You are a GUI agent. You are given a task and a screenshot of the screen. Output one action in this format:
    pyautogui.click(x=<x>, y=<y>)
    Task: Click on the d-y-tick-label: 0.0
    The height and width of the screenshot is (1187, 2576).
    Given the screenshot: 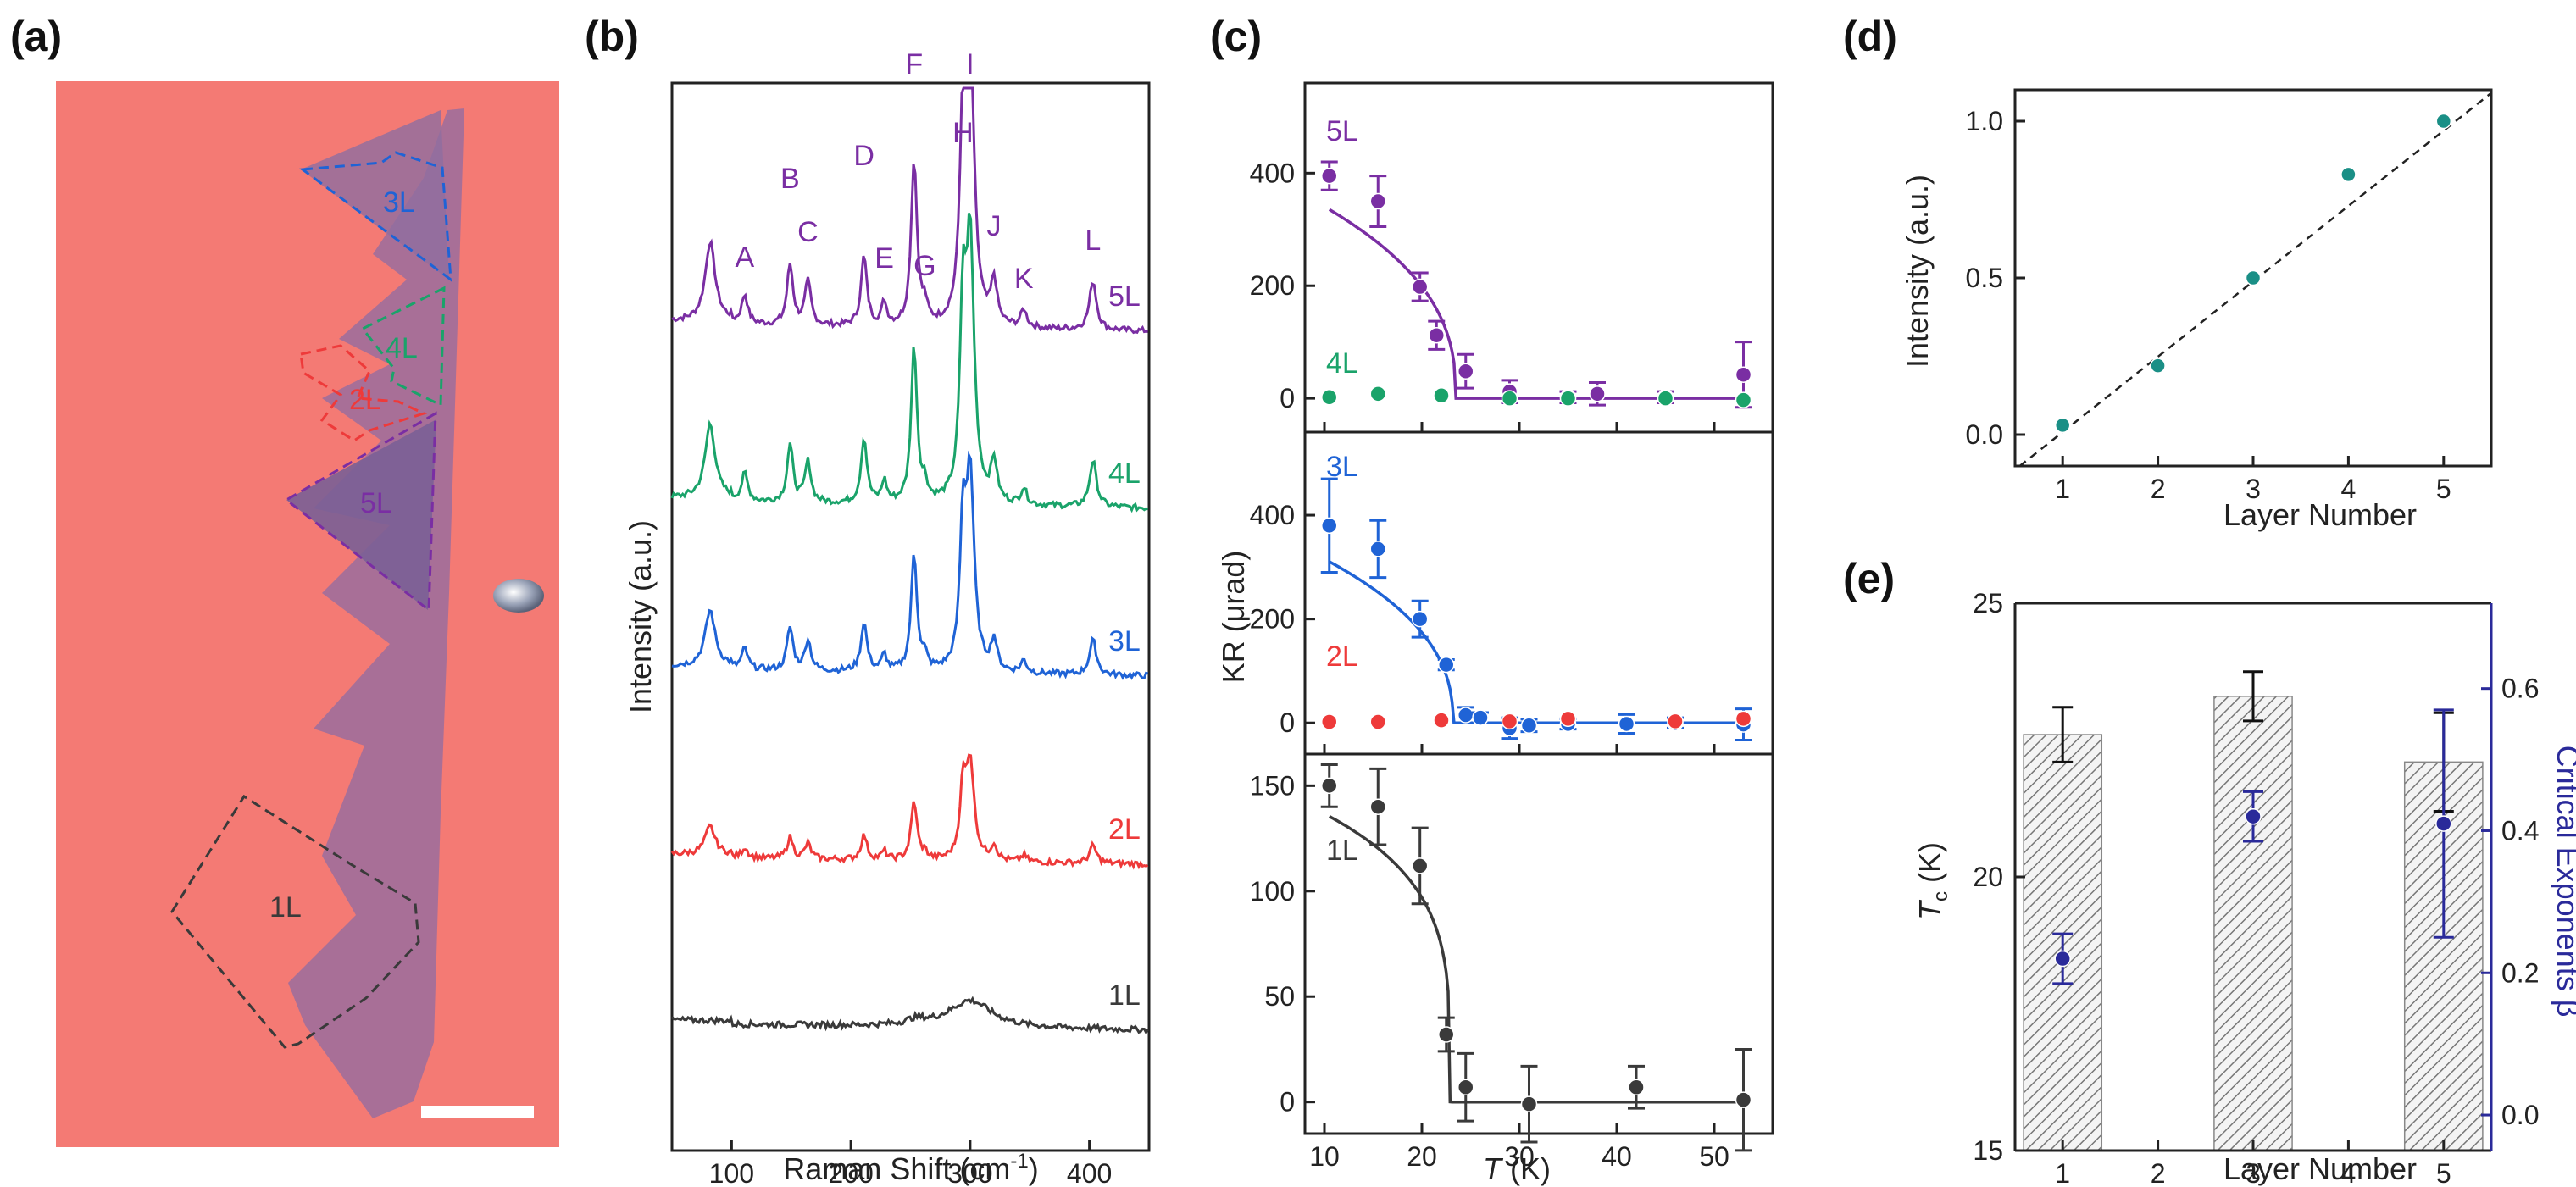 What is the action you would take?
    pyautogui.click(x=1984, y=434)
    